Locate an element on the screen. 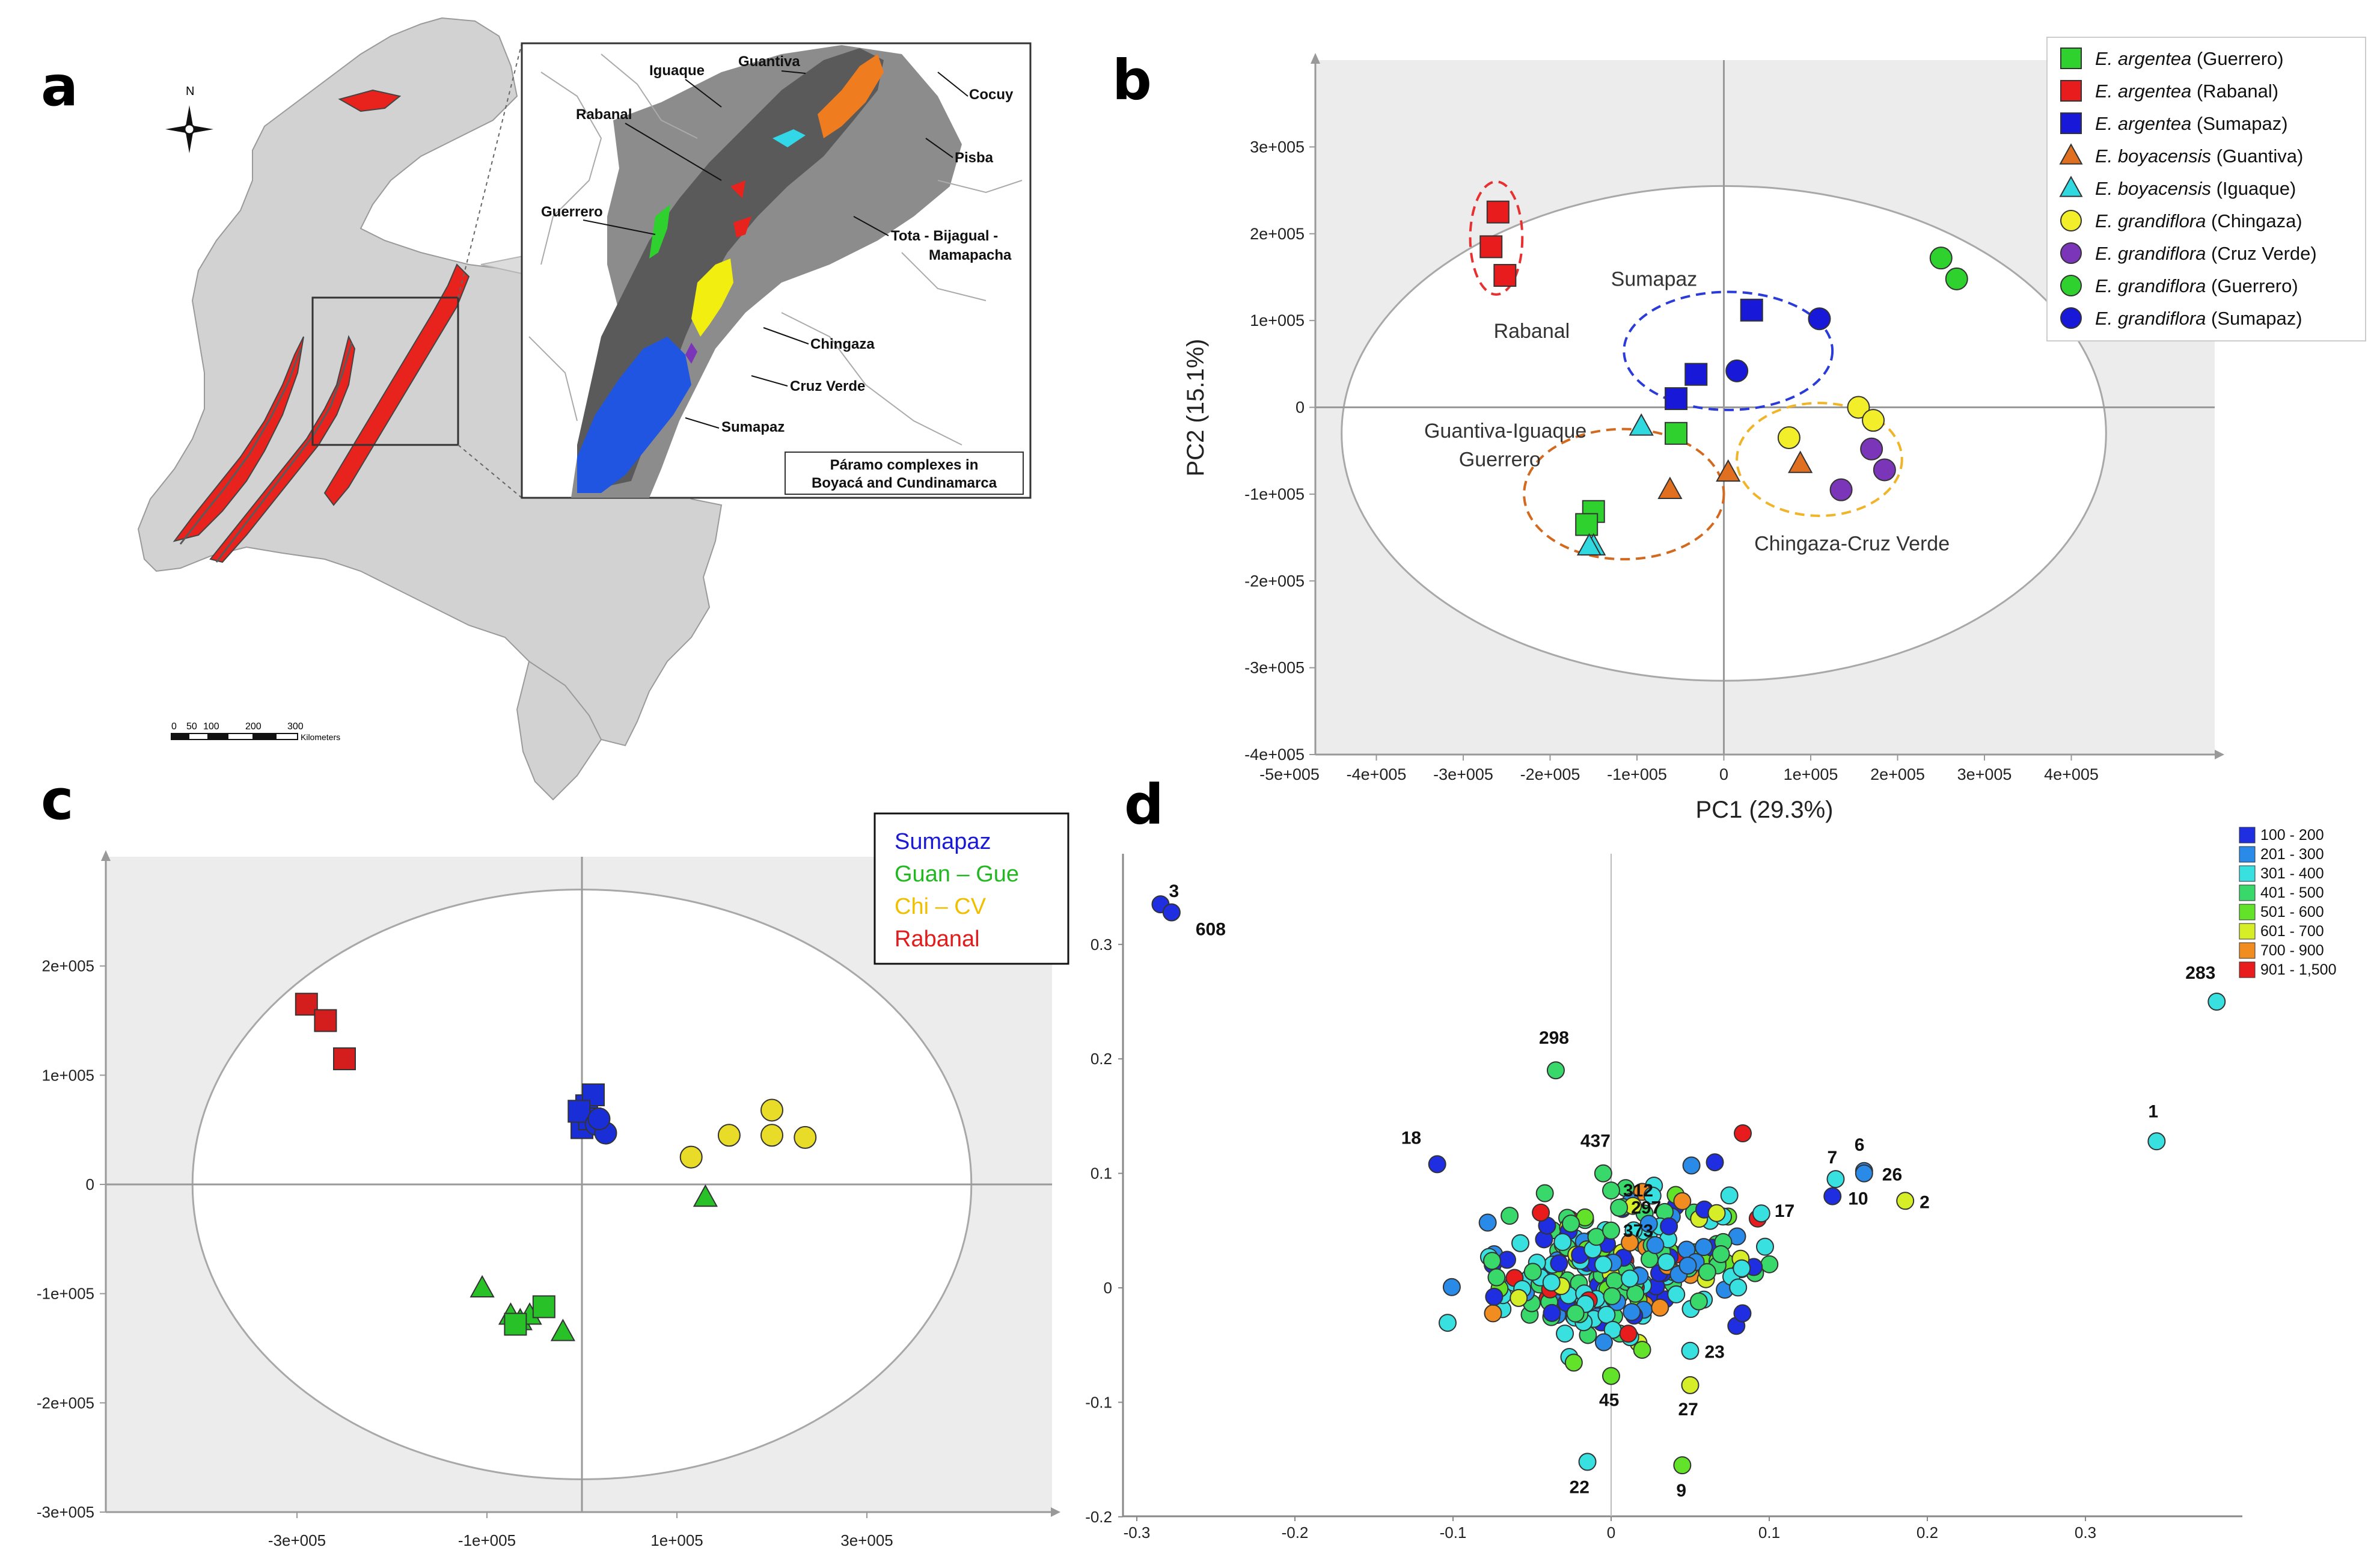  d-point-label: 3 is located at coordinates (1174, 891).